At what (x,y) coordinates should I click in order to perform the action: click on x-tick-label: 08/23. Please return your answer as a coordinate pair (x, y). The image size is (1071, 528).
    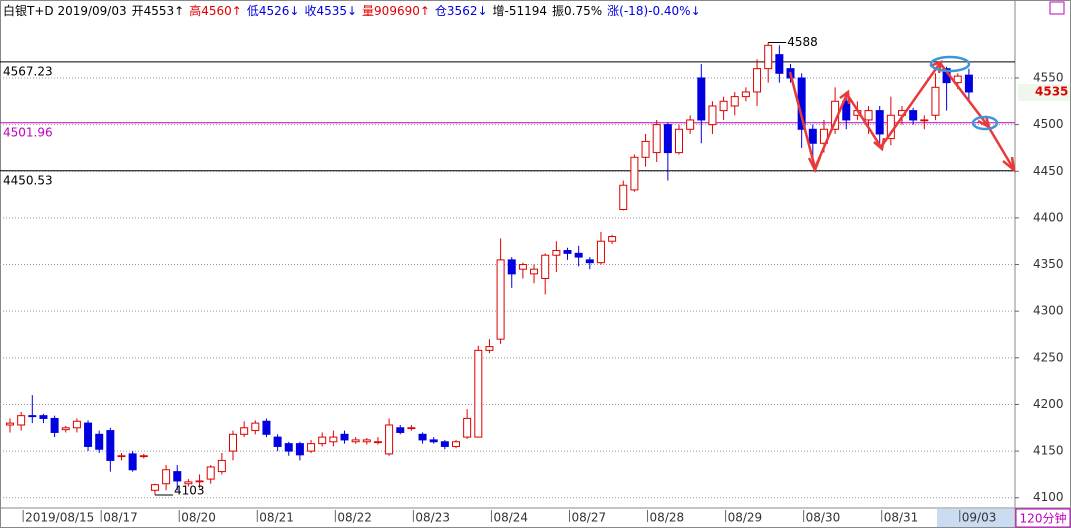
    Looking at the image, I should click on (432, 518).